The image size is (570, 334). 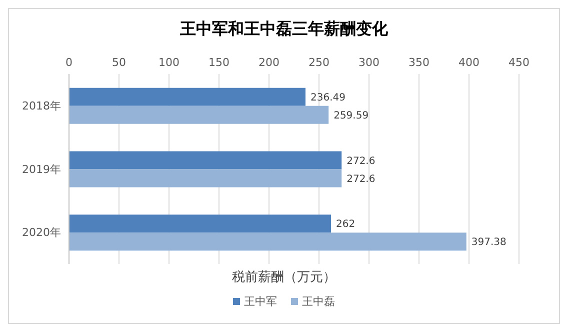 I want to click on data-label: 259.59, so click(x=351, y=116).